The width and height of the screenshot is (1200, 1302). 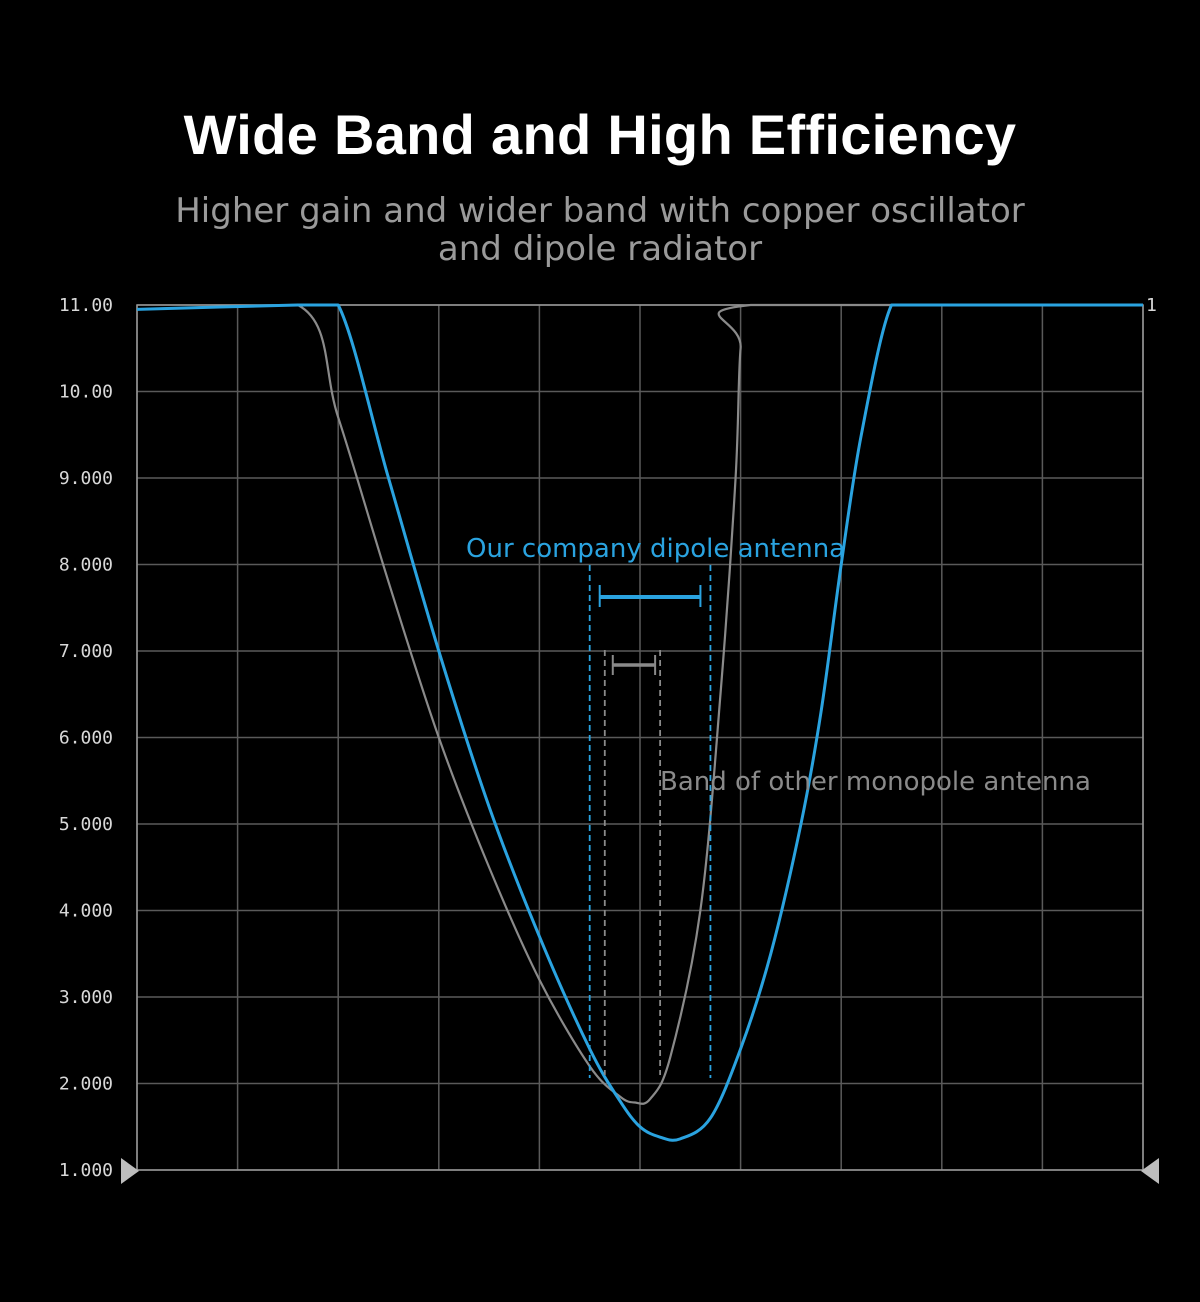 I want to click on y-tick-label: 3.000, so click(x=86, y=997).